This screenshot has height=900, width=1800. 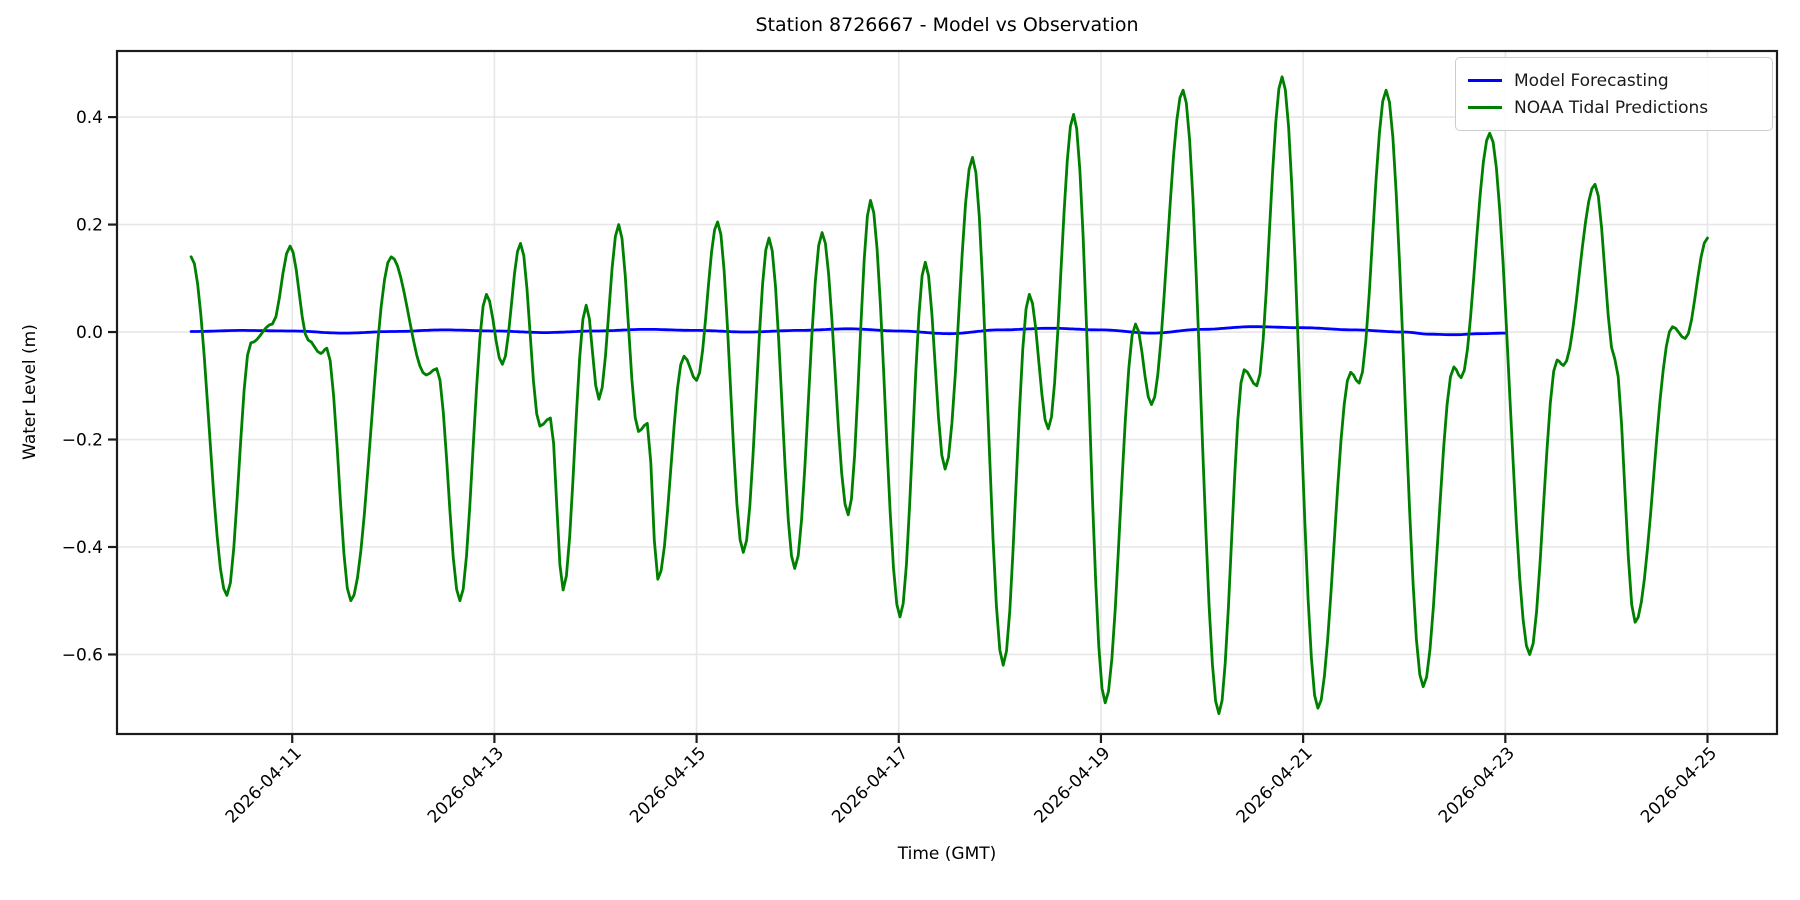 What do you see at coordinates (264, 785) in the screenshot?
I see `x-tick-label: 2026-04-11` at bounding box center [264, 785].